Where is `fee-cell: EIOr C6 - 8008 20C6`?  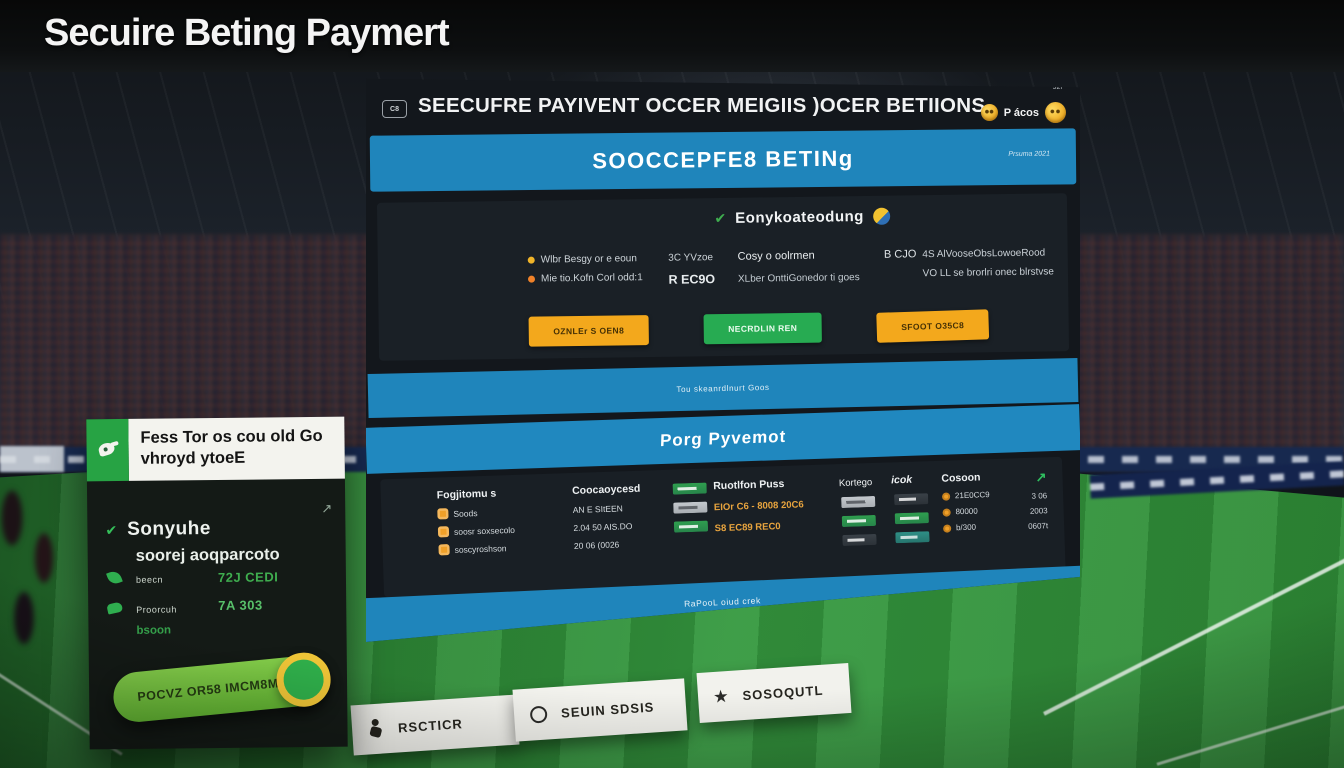
fee-cell: EIOr C6 - 8008 20C6 is located at coordinates (758, 506).